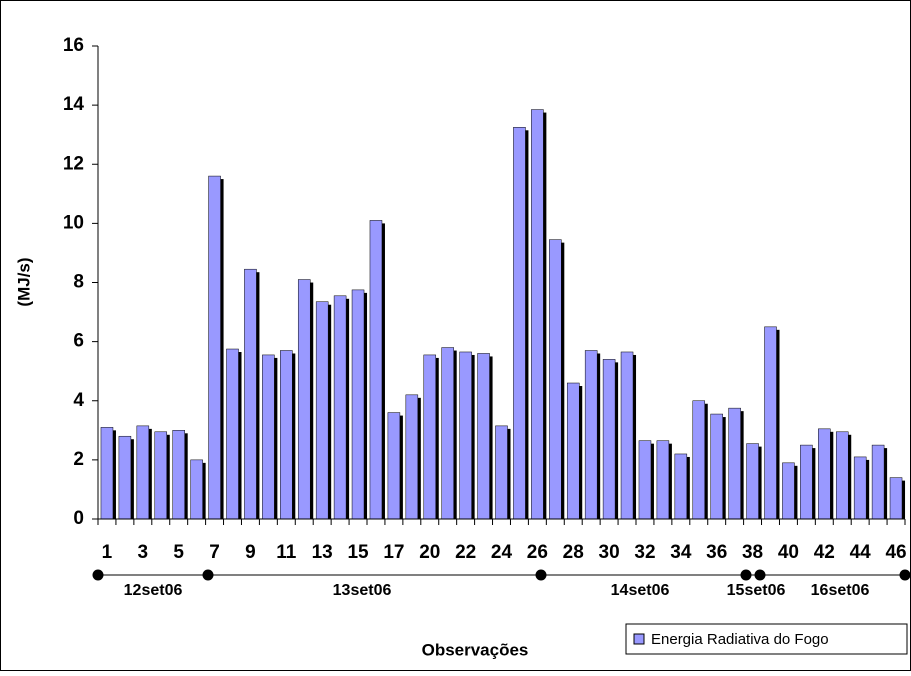 The image size is (911, 676). I want to click on x-tick-label: 1, so click(107, 552).